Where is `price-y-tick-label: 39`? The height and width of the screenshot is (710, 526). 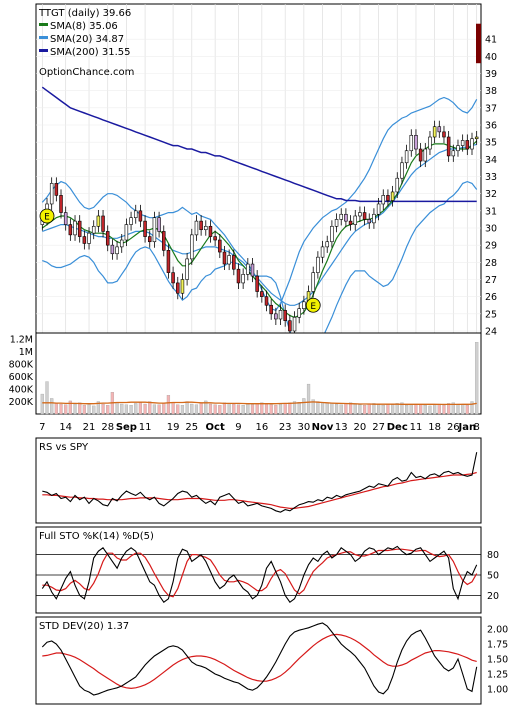 price-y-tick-label: 39 is located at coordinates (491, 74).